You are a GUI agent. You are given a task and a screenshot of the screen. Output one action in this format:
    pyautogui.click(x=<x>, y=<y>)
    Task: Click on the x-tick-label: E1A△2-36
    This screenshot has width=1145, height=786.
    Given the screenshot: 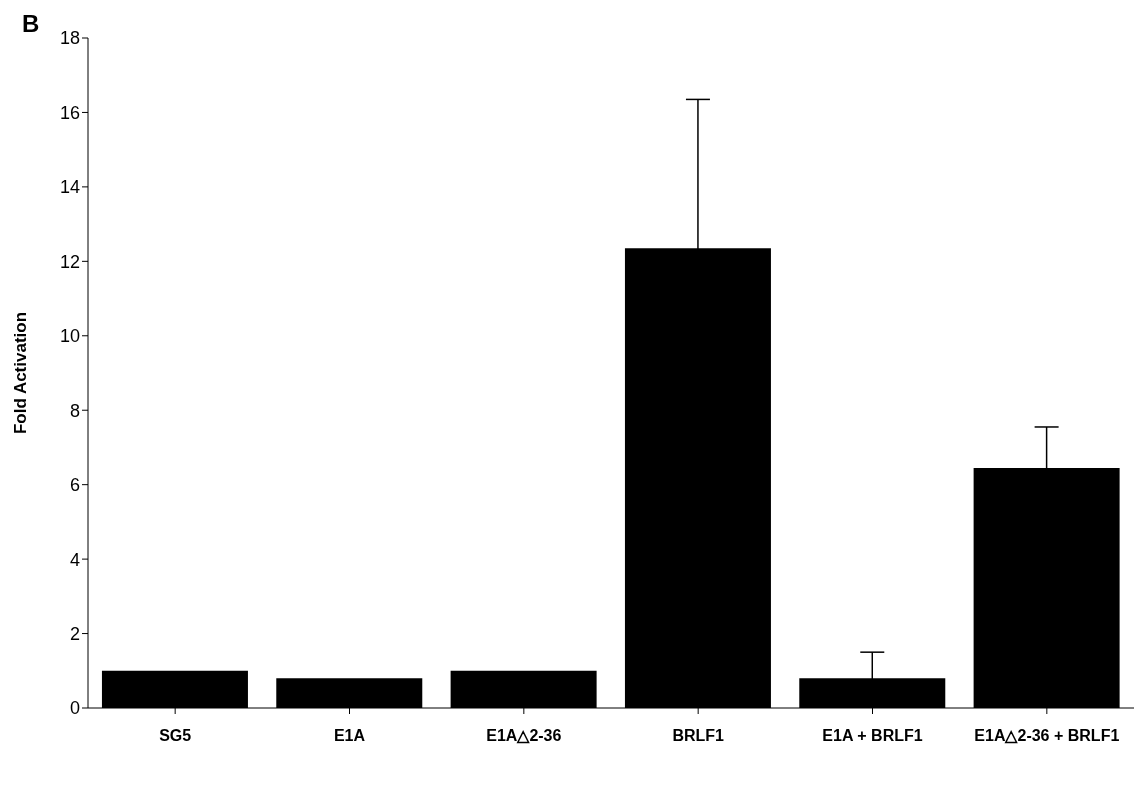 What is the action you would take?
    pyautogui.click(x=524, y=736)
    